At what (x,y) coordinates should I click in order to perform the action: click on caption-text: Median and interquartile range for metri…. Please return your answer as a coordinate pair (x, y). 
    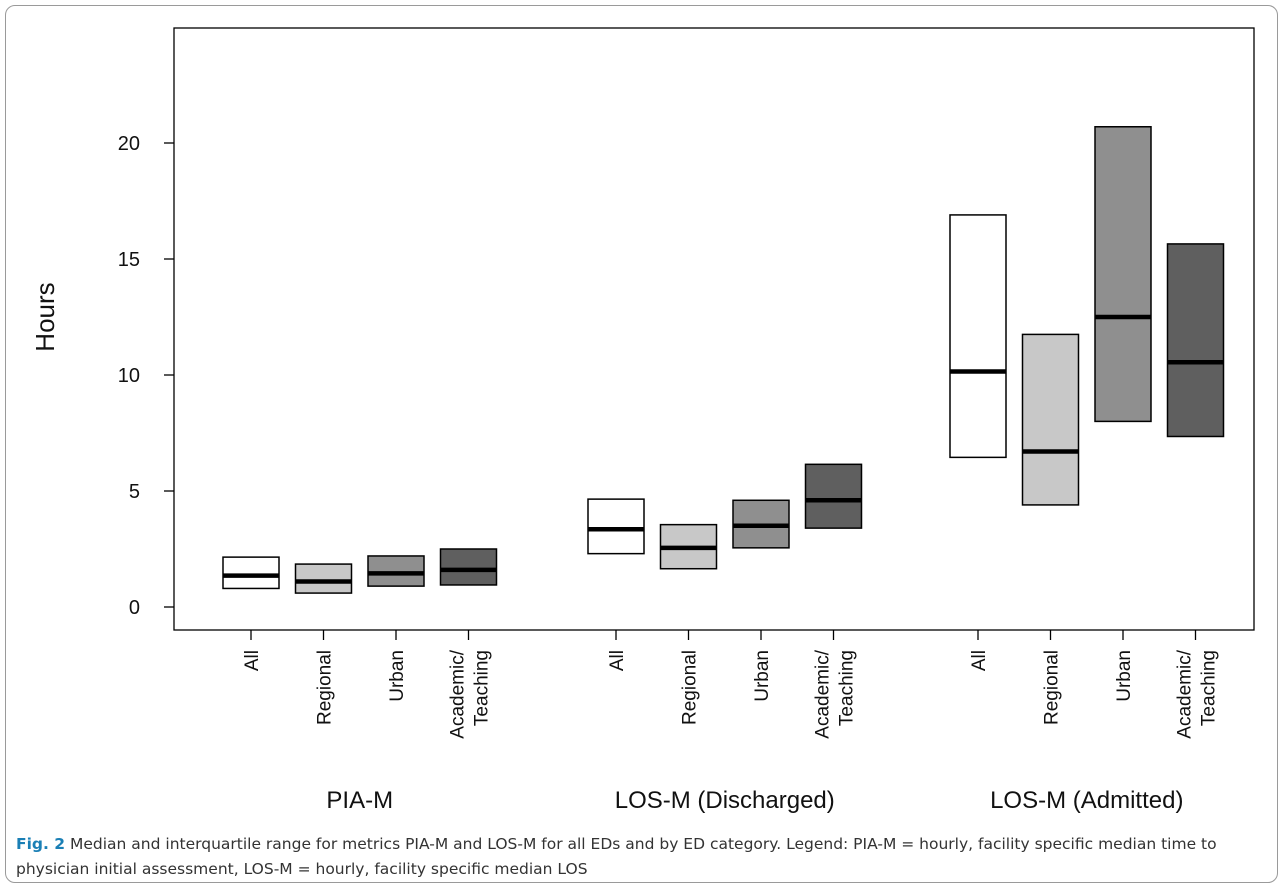
    Looking at the image, I should click on (616, 856).